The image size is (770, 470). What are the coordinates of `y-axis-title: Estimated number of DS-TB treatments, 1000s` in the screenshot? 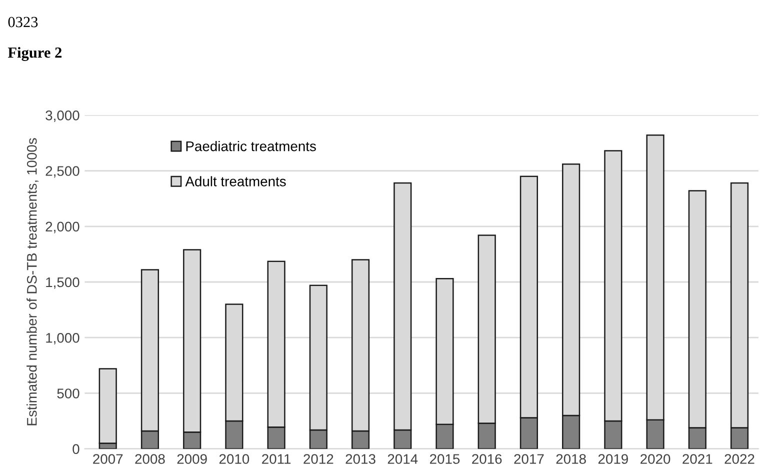 It's located at (32, 282).